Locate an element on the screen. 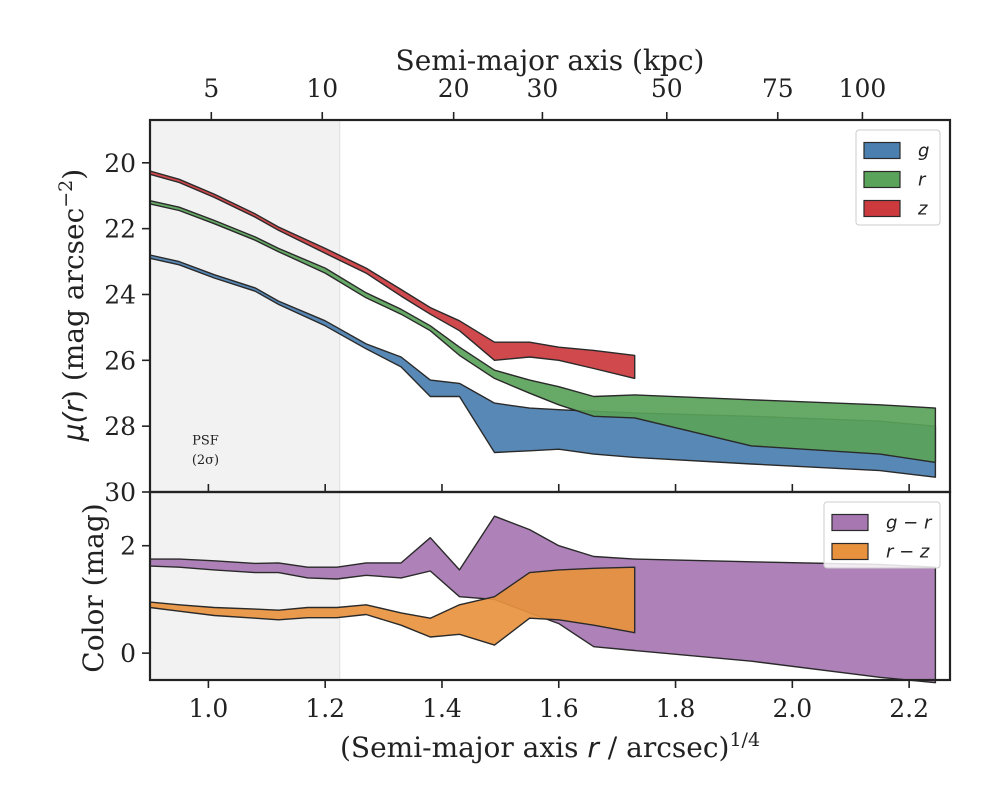 The height and width of the screenshot is (800, 1000). x-tick-label: 1.0 is located at coordinates (209, 708).